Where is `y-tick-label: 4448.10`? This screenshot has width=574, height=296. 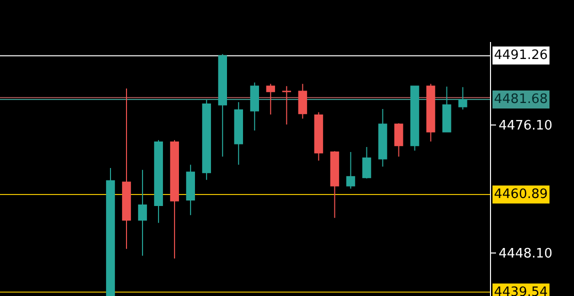
y-tick-label: 4448.10 is located at coordinates (525, 254).